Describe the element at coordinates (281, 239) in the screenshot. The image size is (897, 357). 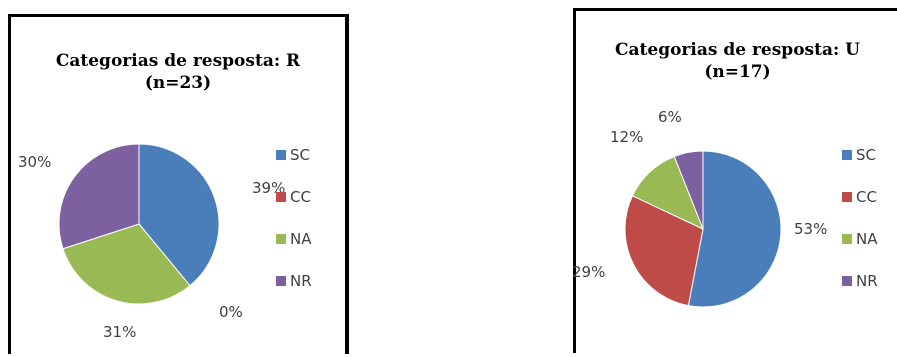
I see `legend-swatch-r-na` at that location.